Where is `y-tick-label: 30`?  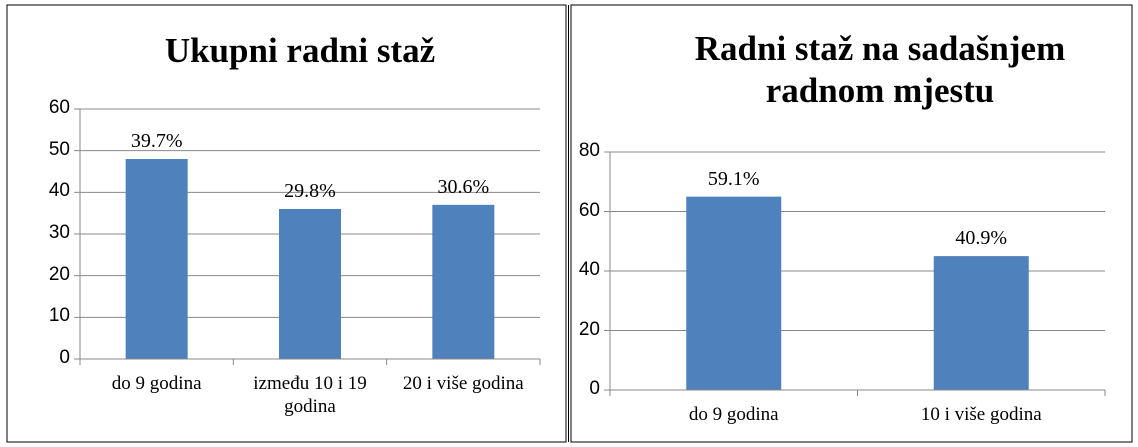 y-tick-label: 30 is located at coordinates (59, 232).